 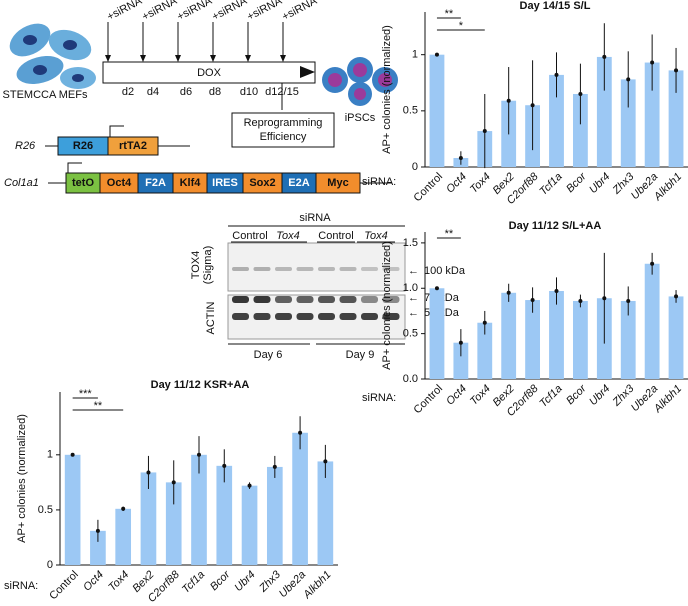 What do you see at coordinates (25, 146) in the screenshot?
I see `locus-label: R26` at bounding box center [25, 146].